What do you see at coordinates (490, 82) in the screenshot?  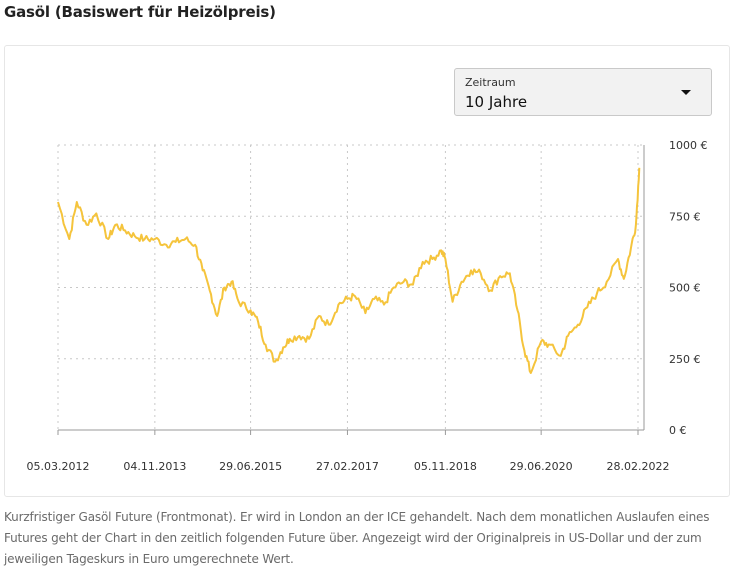 I see `range-select-label: Zeitraum` at bounding box center [490, 82].